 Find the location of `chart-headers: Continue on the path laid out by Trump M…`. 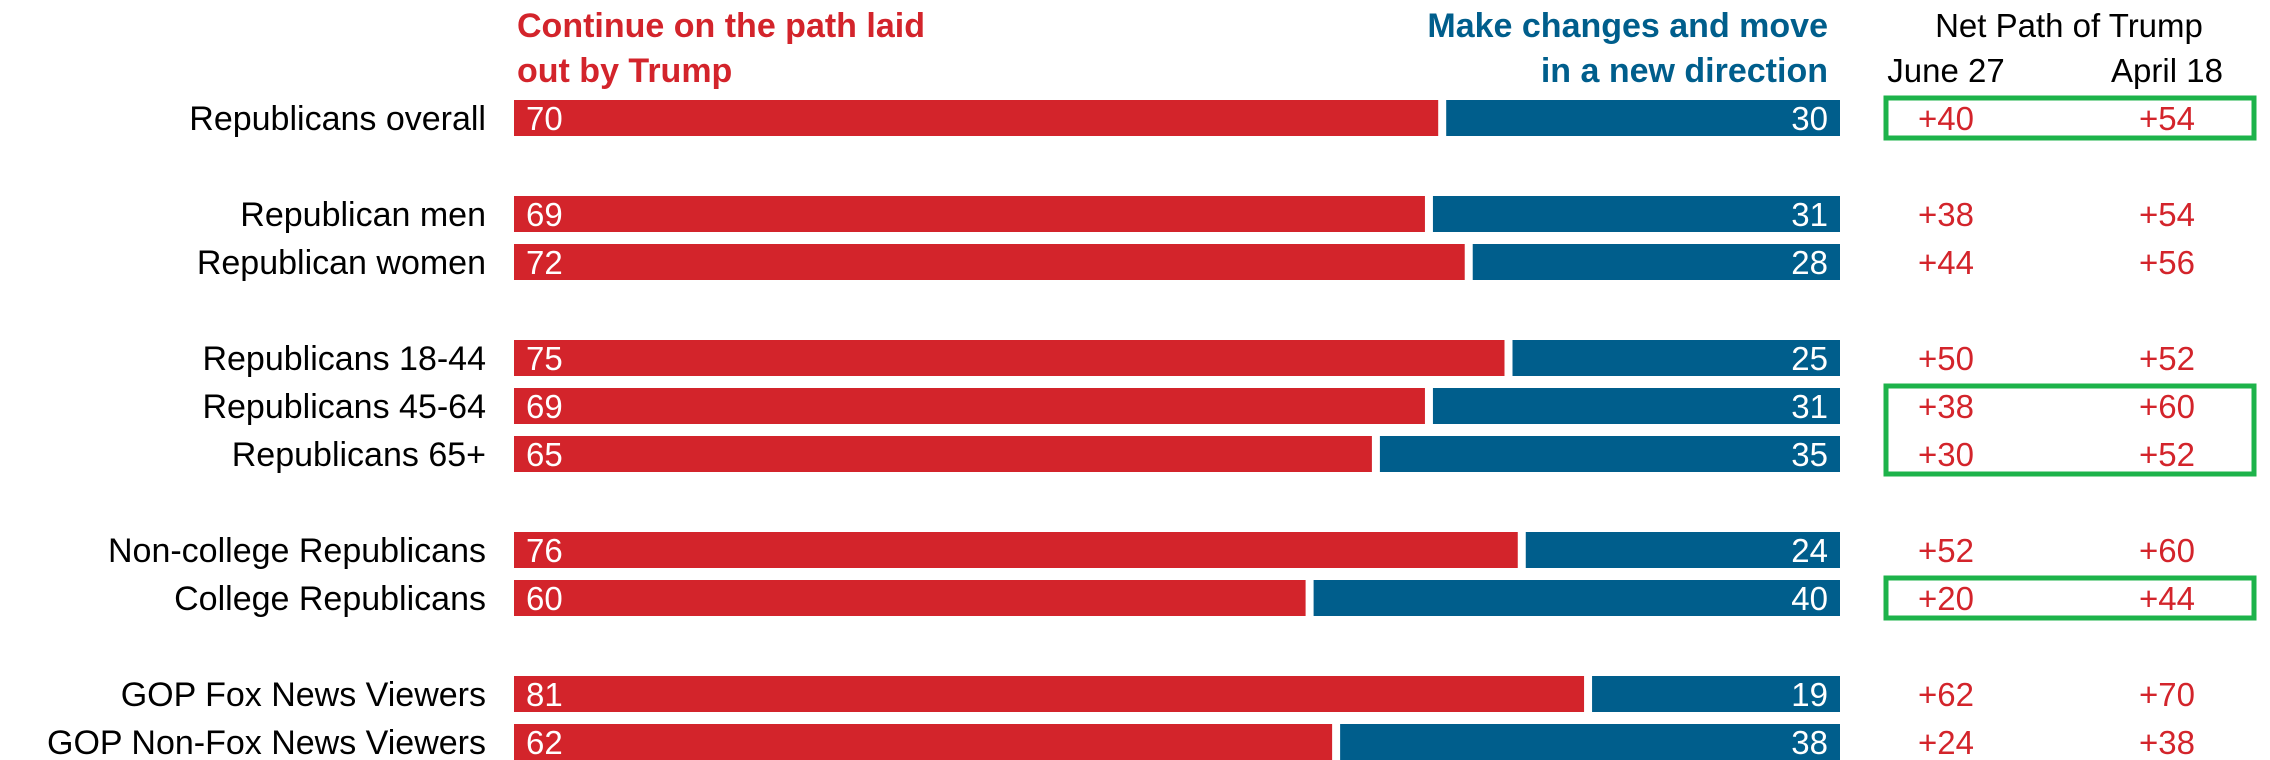

chart-headers: Continue on the path laid out by Trump M… is located at coordinates (1370, 48).